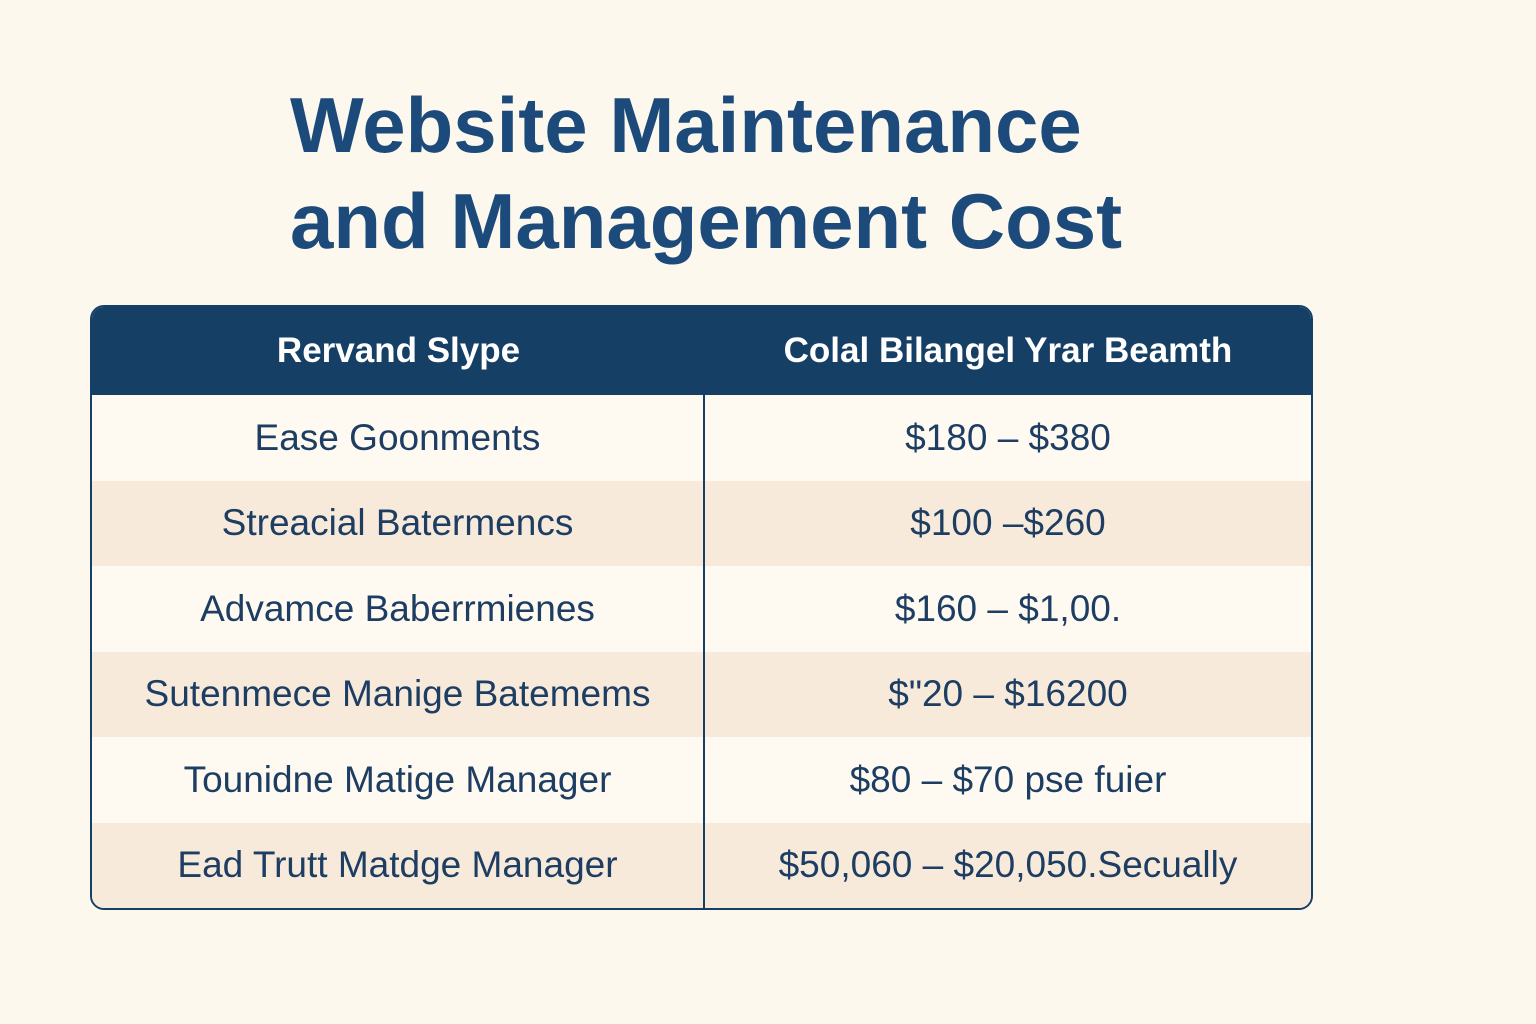 The image size is (1536, 1024). Describe the element at coordinates (398, 694) in the screenshot. I see `table-cell-service: Sutenmece Manige Batemems` at that location.